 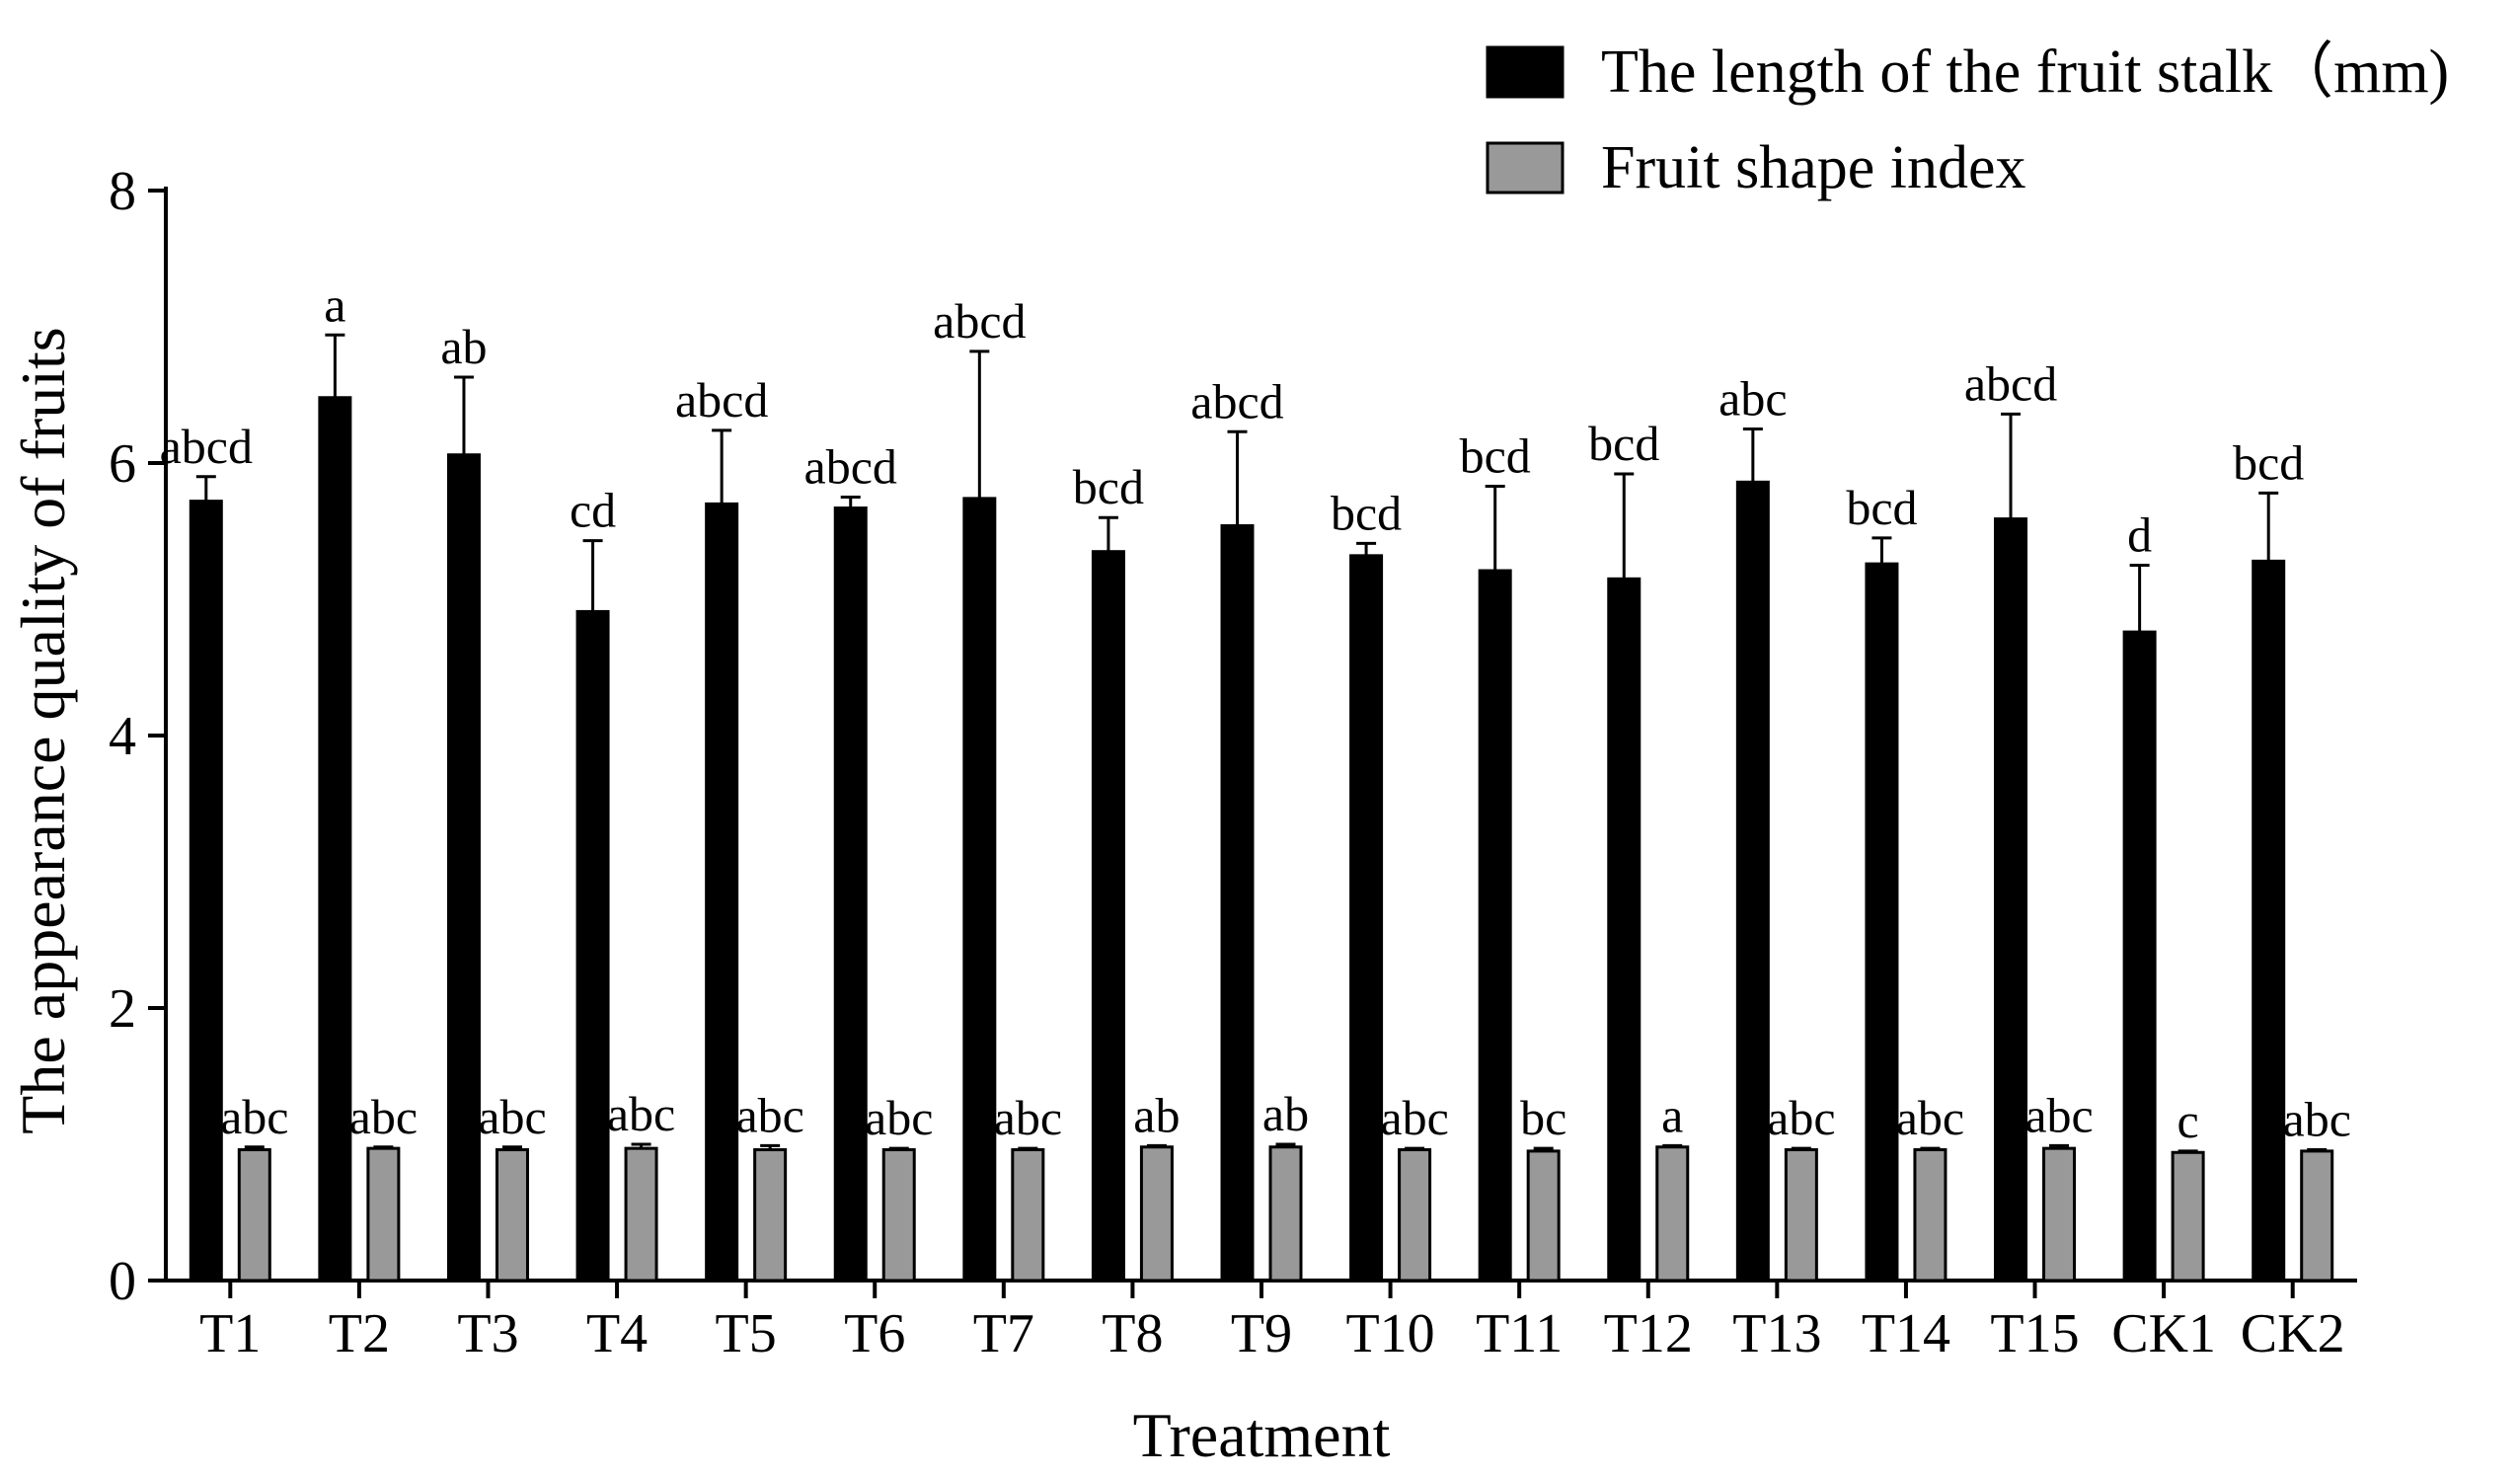 What do you see at coordinates (1672, 1114) in the screenshot?
I see `significance-label-shape-index: a` at bounding box center [1672, 1114].